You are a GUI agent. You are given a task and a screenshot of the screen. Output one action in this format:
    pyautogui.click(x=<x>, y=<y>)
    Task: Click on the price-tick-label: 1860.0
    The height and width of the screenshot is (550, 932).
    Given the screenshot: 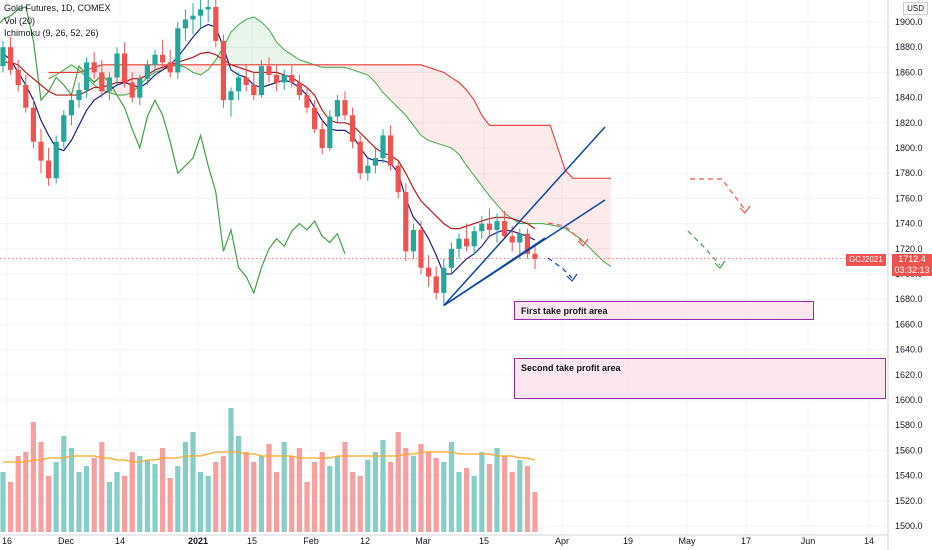 What is the action you would take?
    pyautogui.click(x=909, y=72)
    